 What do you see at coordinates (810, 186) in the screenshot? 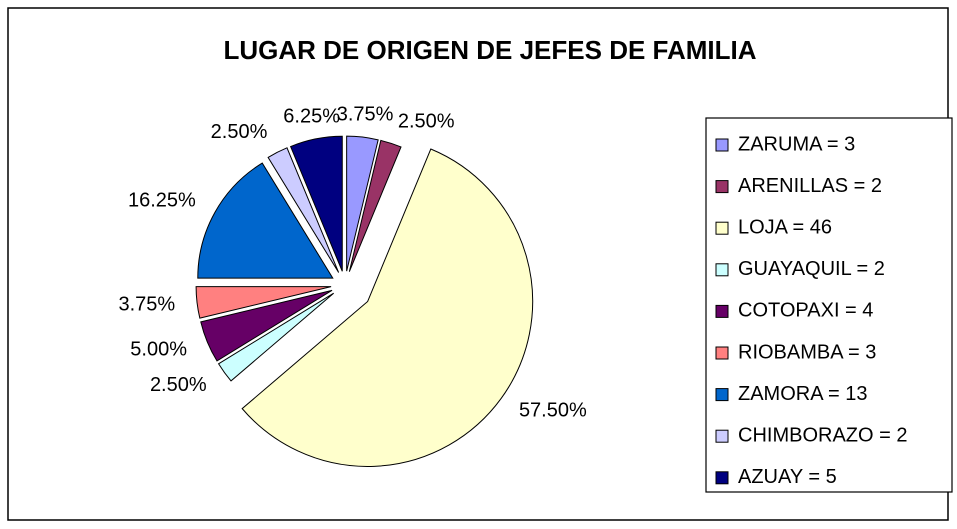
I see `legend-label: ARENILLAS = 2` at bounding box center [810, 186].